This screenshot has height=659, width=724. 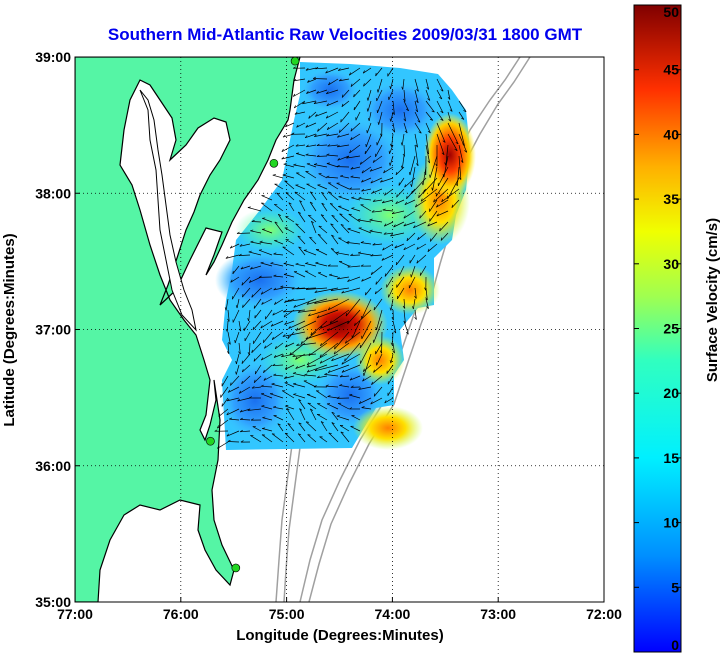 What do you see at coordinates (253, 315) in the screenshot?
I see `station-markers` at bounding box center [253, 315].